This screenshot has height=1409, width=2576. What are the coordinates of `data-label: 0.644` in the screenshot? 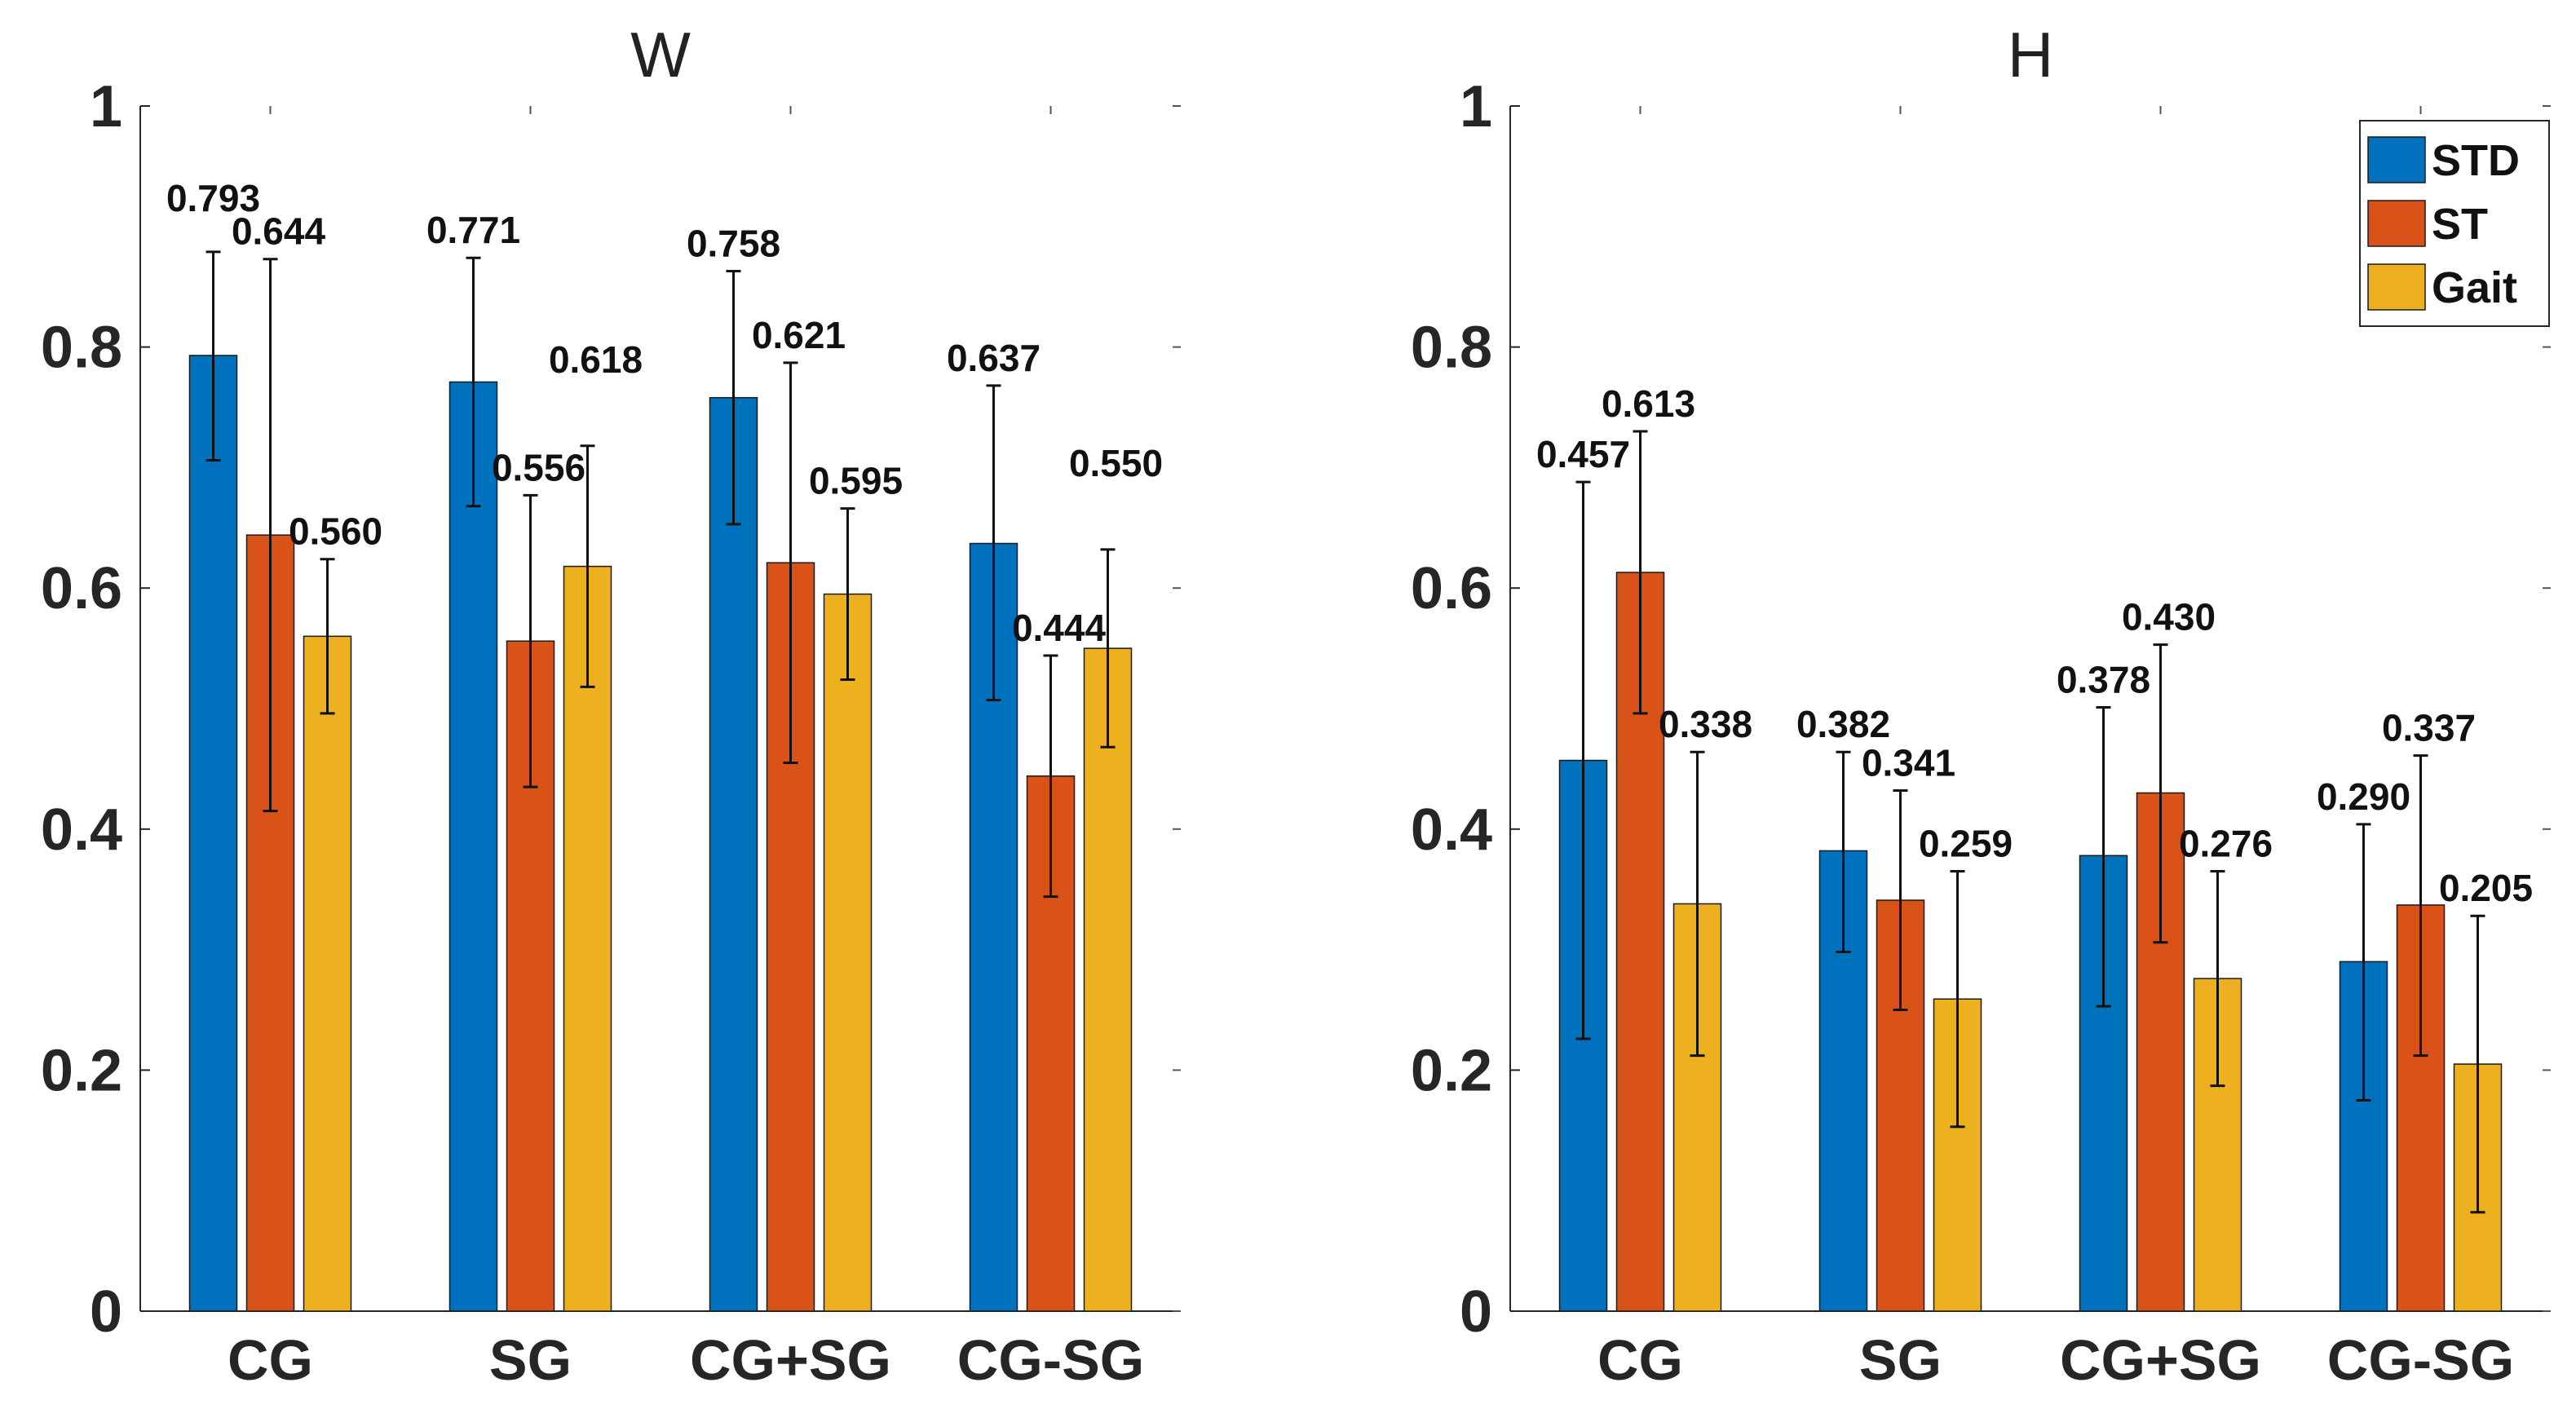 It's located at (279, 231).